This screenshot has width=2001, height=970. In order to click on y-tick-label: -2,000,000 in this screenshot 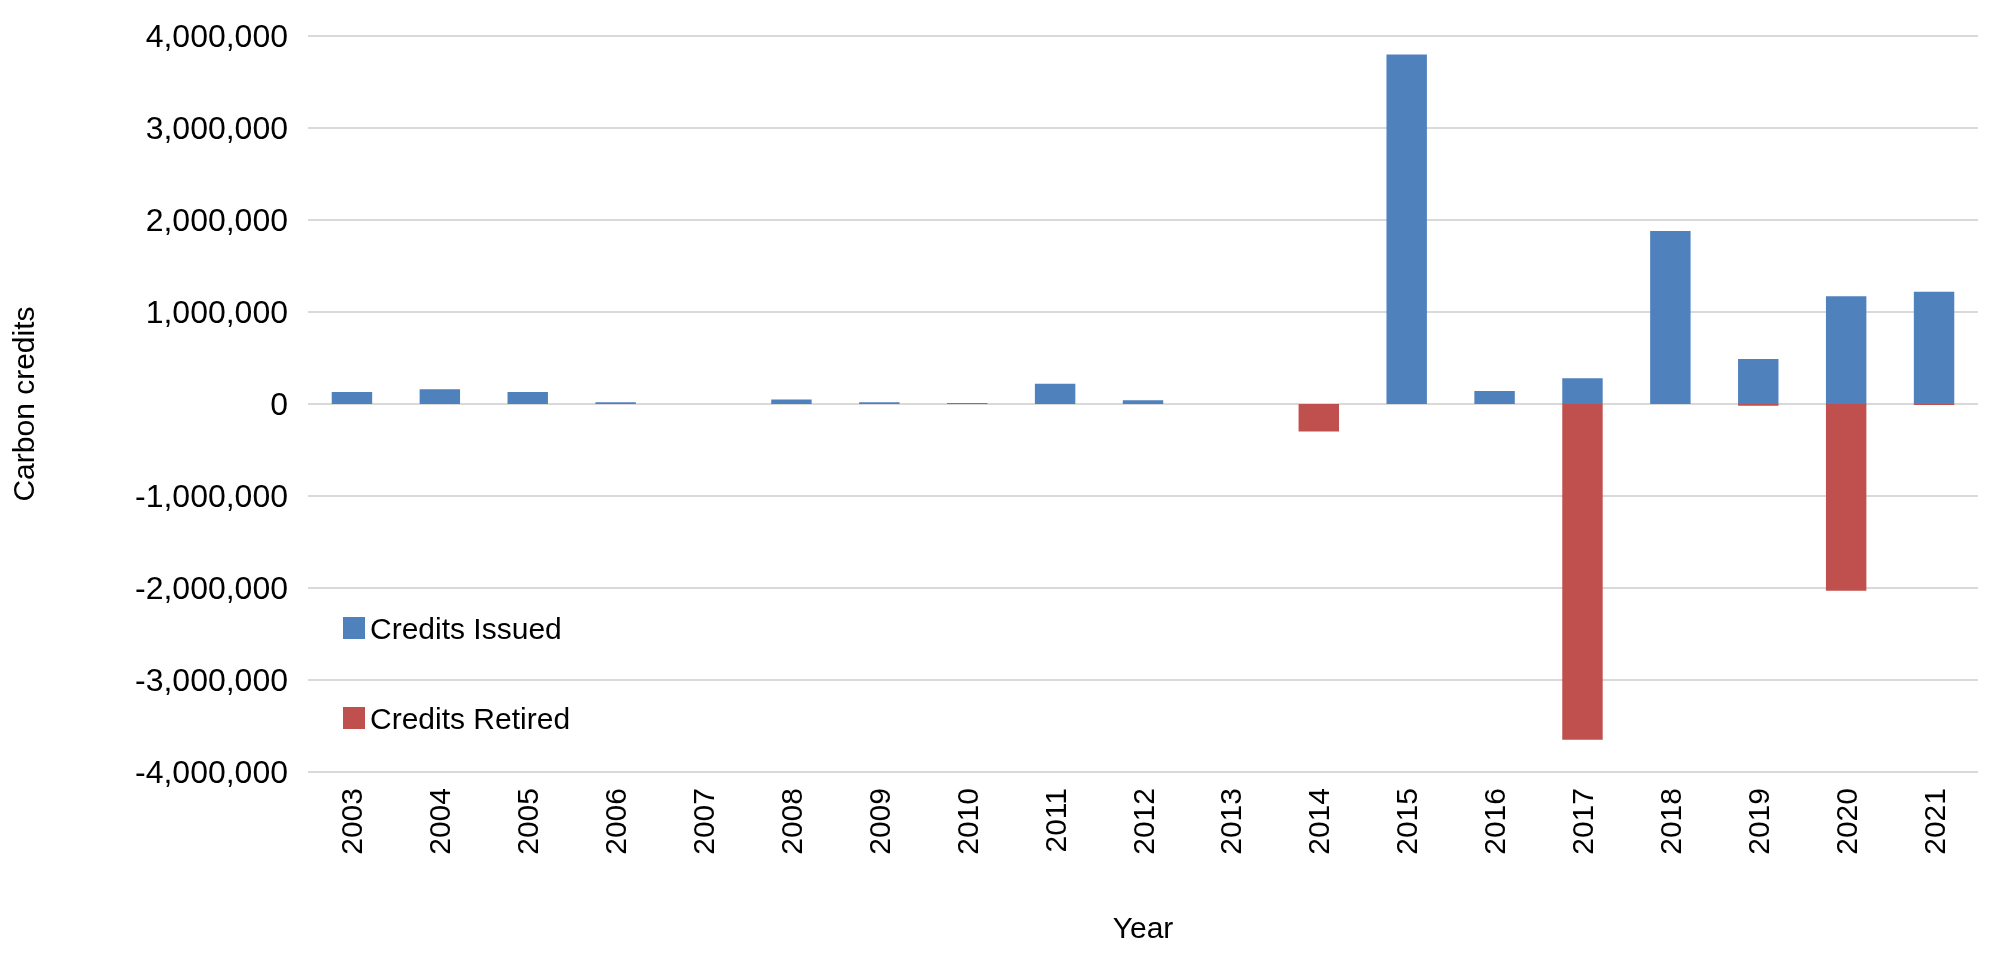, I will do `click(211, 588)`.